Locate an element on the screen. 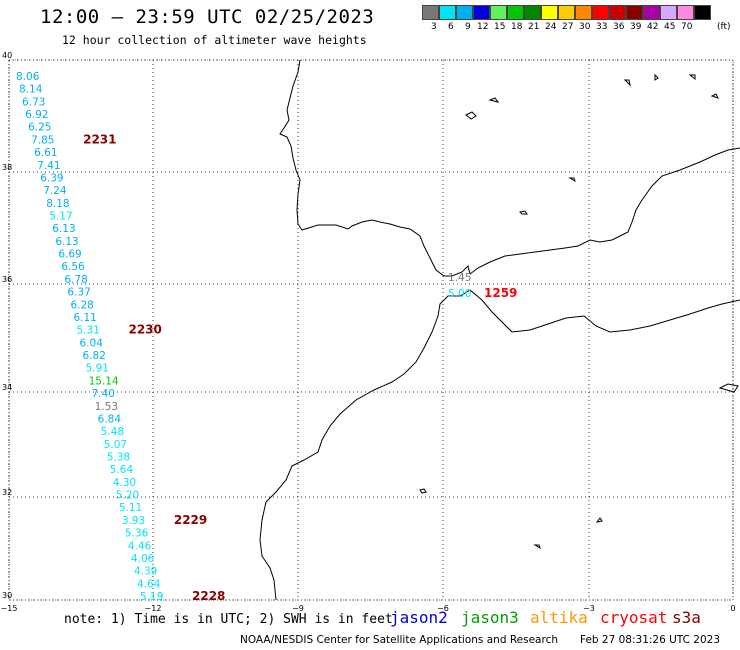  lon-label: −12 is located at coordinates (153, 608).